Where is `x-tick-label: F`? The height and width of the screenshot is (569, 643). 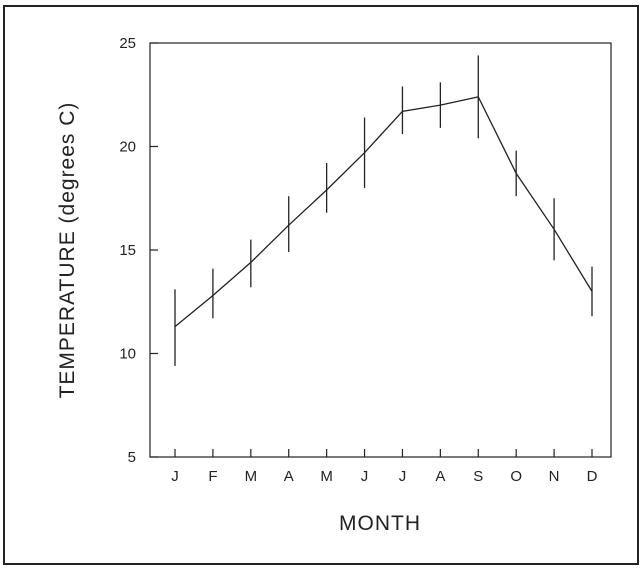
x-tick-label: F is located at coordinates (212, 476).